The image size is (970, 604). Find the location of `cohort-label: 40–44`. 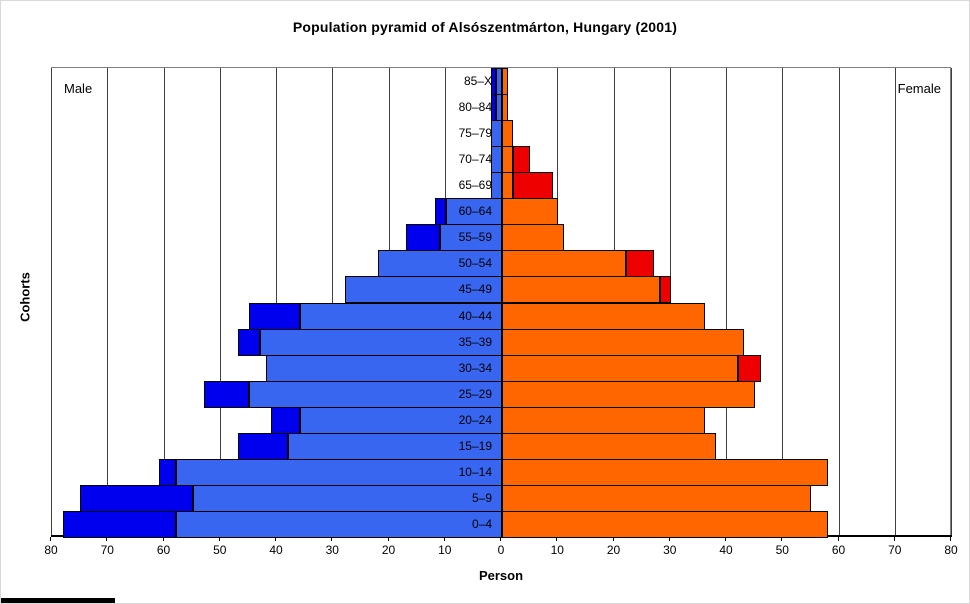

cohort-label: 40–44 is located at coordinates (475, 315).